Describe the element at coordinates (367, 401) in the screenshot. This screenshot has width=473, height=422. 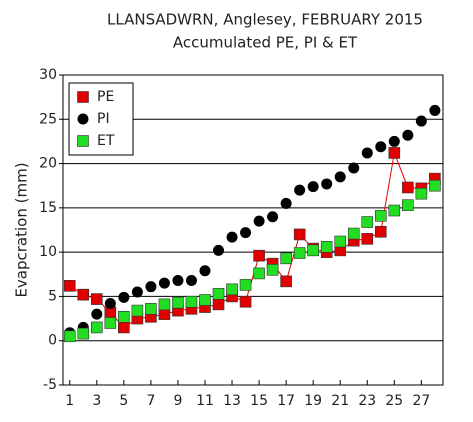
I see `x-tick-label: 23` at that location.